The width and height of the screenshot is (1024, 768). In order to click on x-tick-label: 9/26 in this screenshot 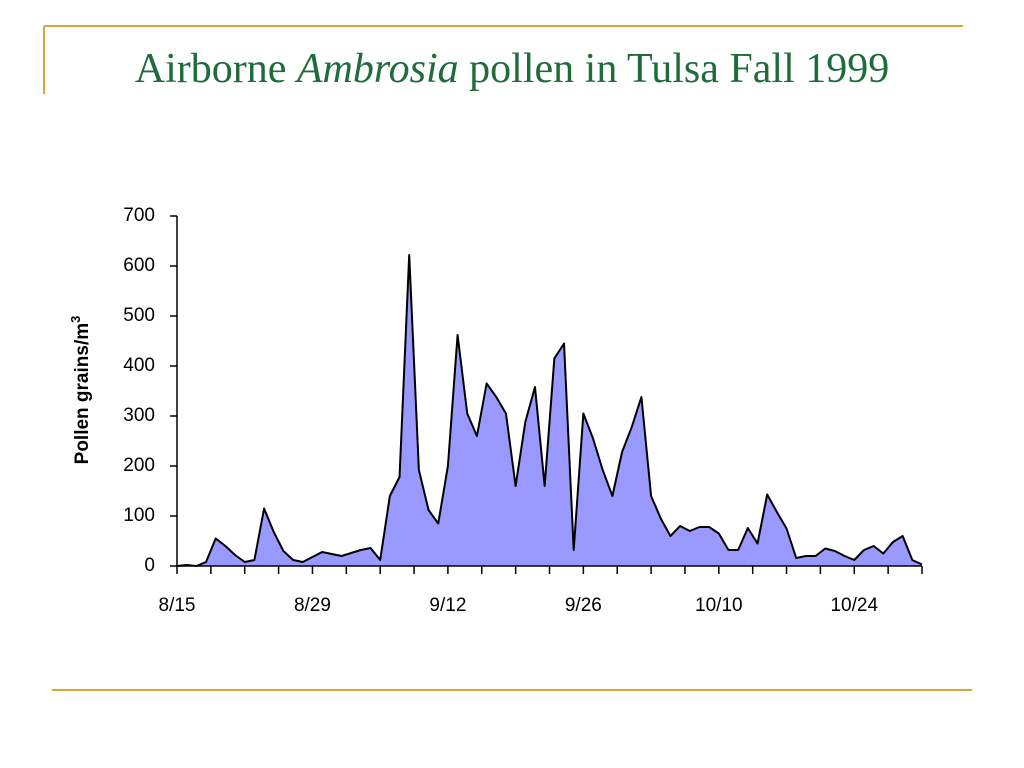, I will do `click(583, 605)`.